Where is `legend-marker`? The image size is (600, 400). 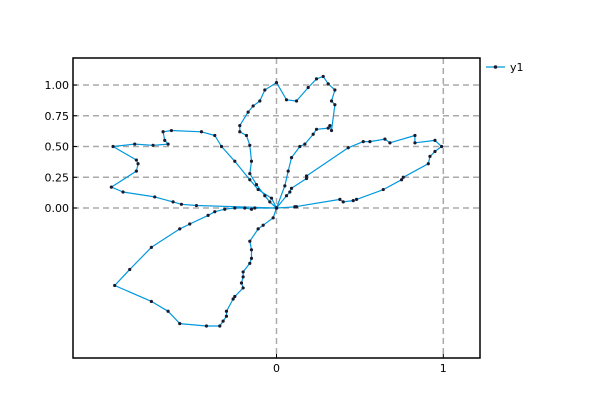
legend-marker is located at coordinates (495, 67).